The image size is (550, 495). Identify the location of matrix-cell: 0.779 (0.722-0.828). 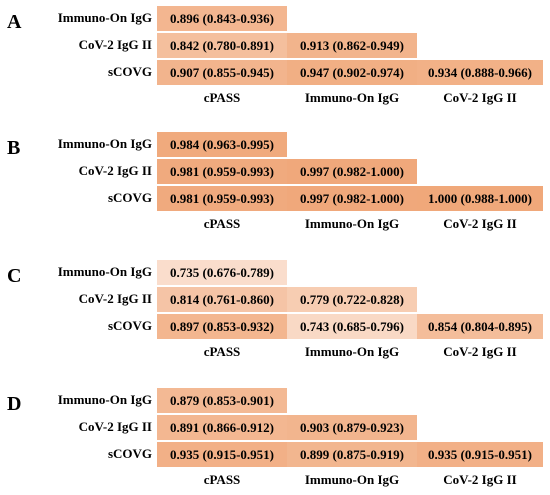
(352, 299).